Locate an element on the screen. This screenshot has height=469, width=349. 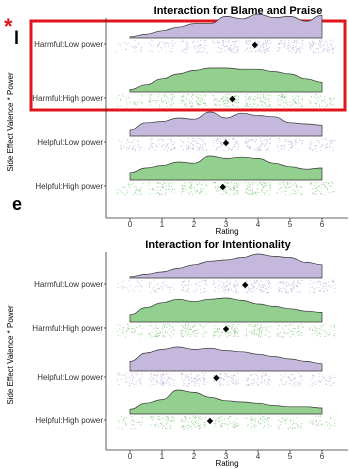
rain-points is located at coordinates (225, 100).